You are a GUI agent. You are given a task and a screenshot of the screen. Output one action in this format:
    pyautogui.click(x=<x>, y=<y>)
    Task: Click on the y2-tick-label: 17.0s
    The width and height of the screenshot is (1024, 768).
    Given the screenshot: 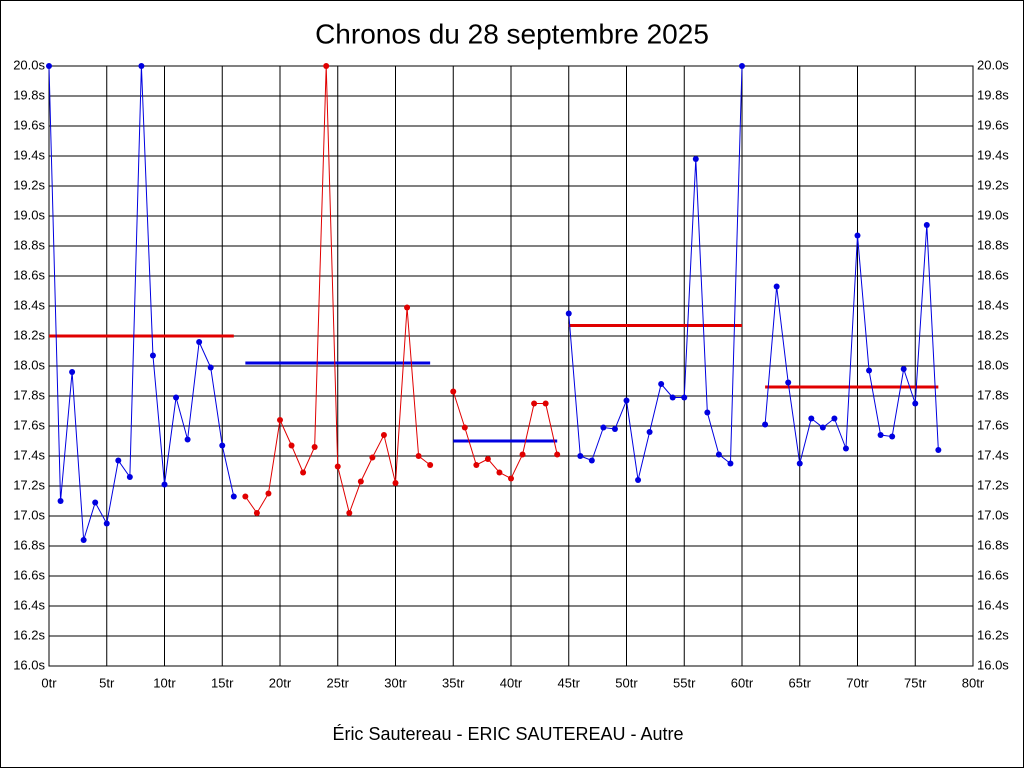 What is the action you would take?
    pyautogui.click(x=993, y=514)
    